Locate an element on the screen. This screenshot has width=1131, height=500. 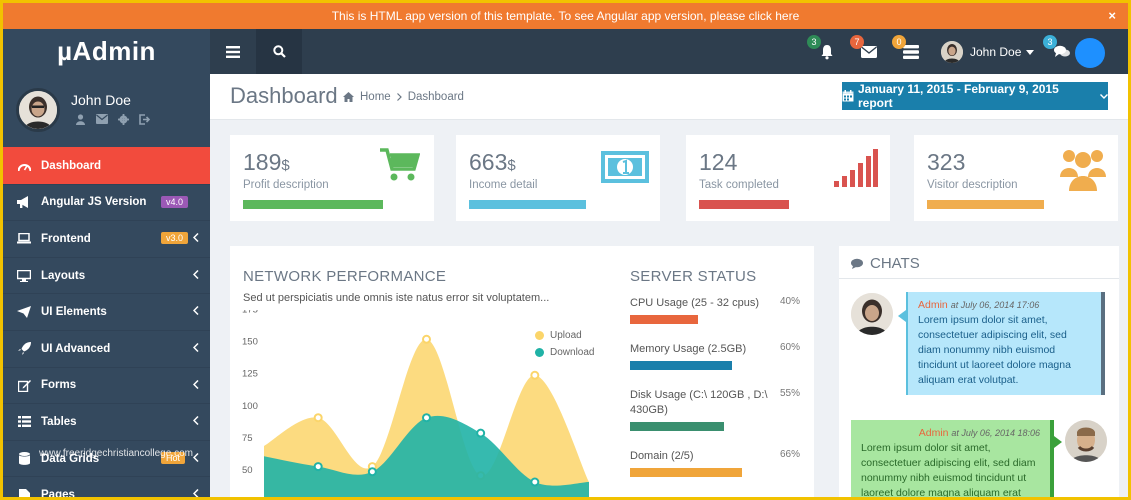
stat-card-income: 663$ Income detail is located at coordinates (558, 178).